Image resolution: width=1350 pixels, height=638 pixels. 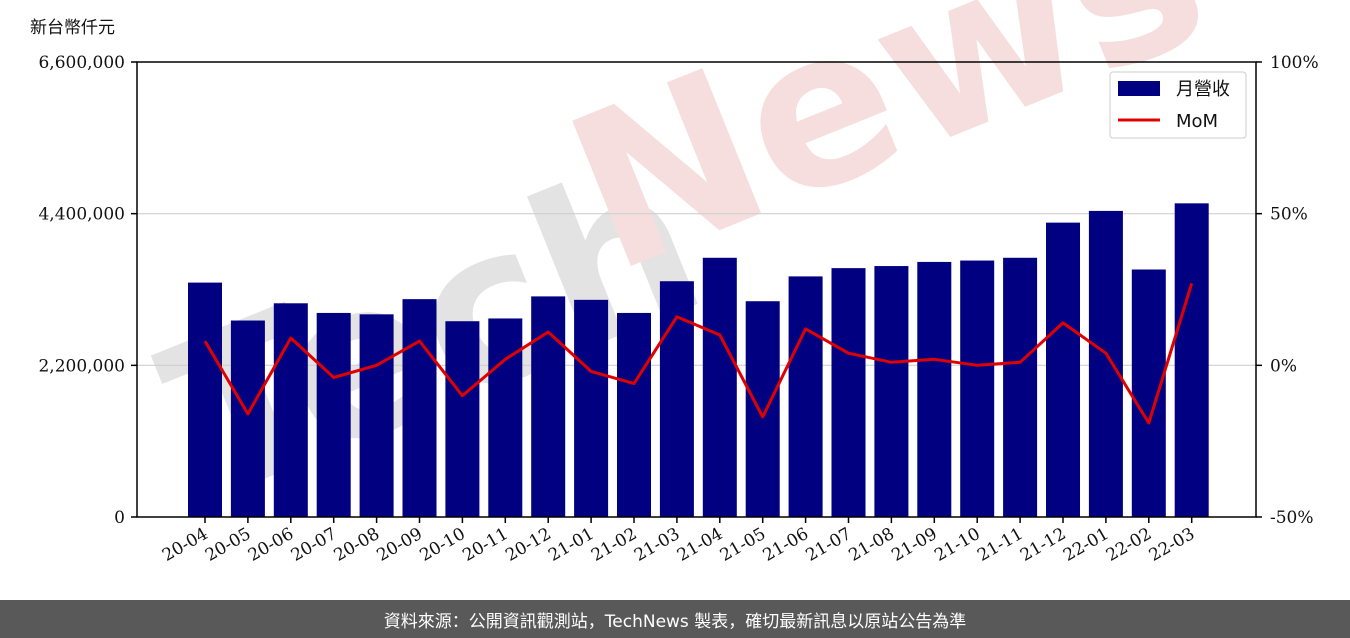 What do you see at coordinates (81, 215) in the screenshot?
I see `left-tick-label: 4,400,000` at bounding box center [81, 215].